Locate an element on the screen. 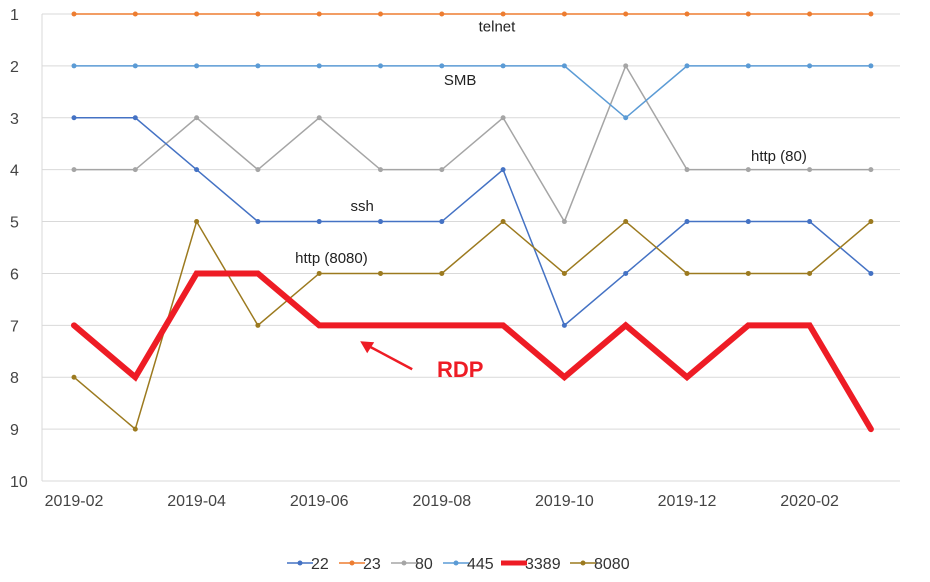 This screenshot has width=930, height=582. annotation-http-8080-: http (8080) is located at coordinates (331, 258).